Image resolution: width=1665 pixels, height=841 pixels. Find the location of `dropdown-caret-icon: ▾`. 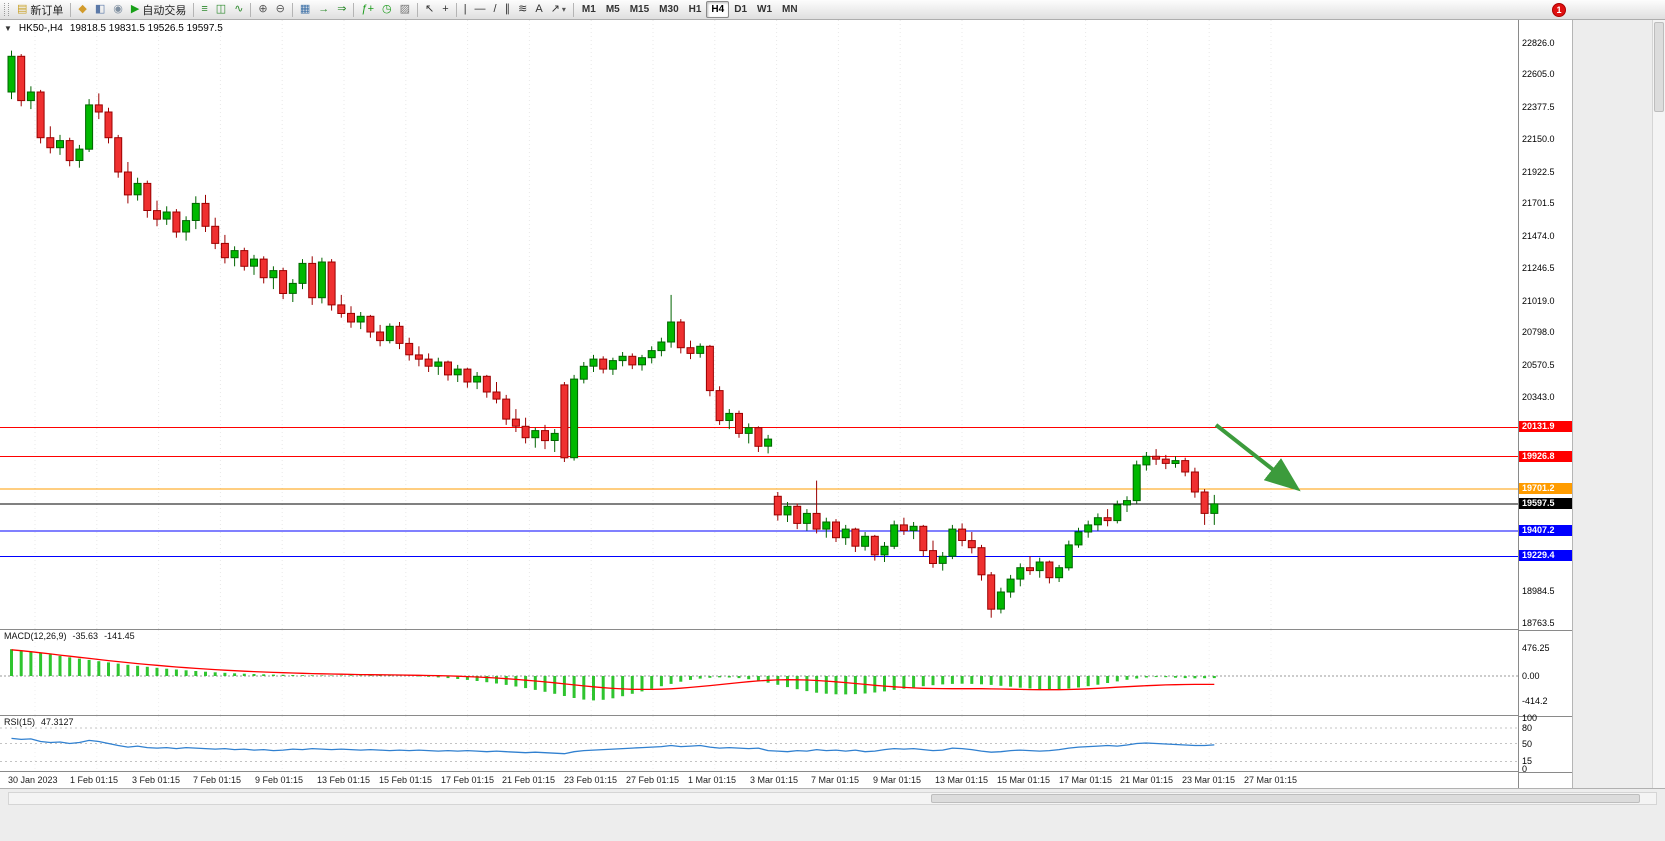

dropdown-caret-icon: ▾ is located at coordinates (563, 9).